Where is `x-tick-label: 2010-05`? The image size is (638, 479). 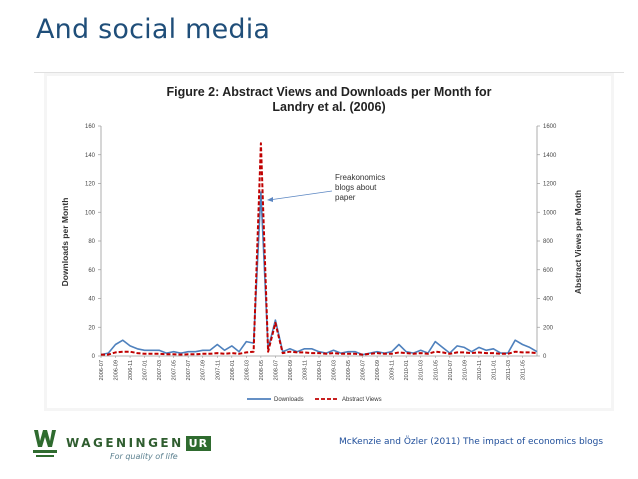 x-tick-label: 2010-05 is located at coordinates (436, 370).